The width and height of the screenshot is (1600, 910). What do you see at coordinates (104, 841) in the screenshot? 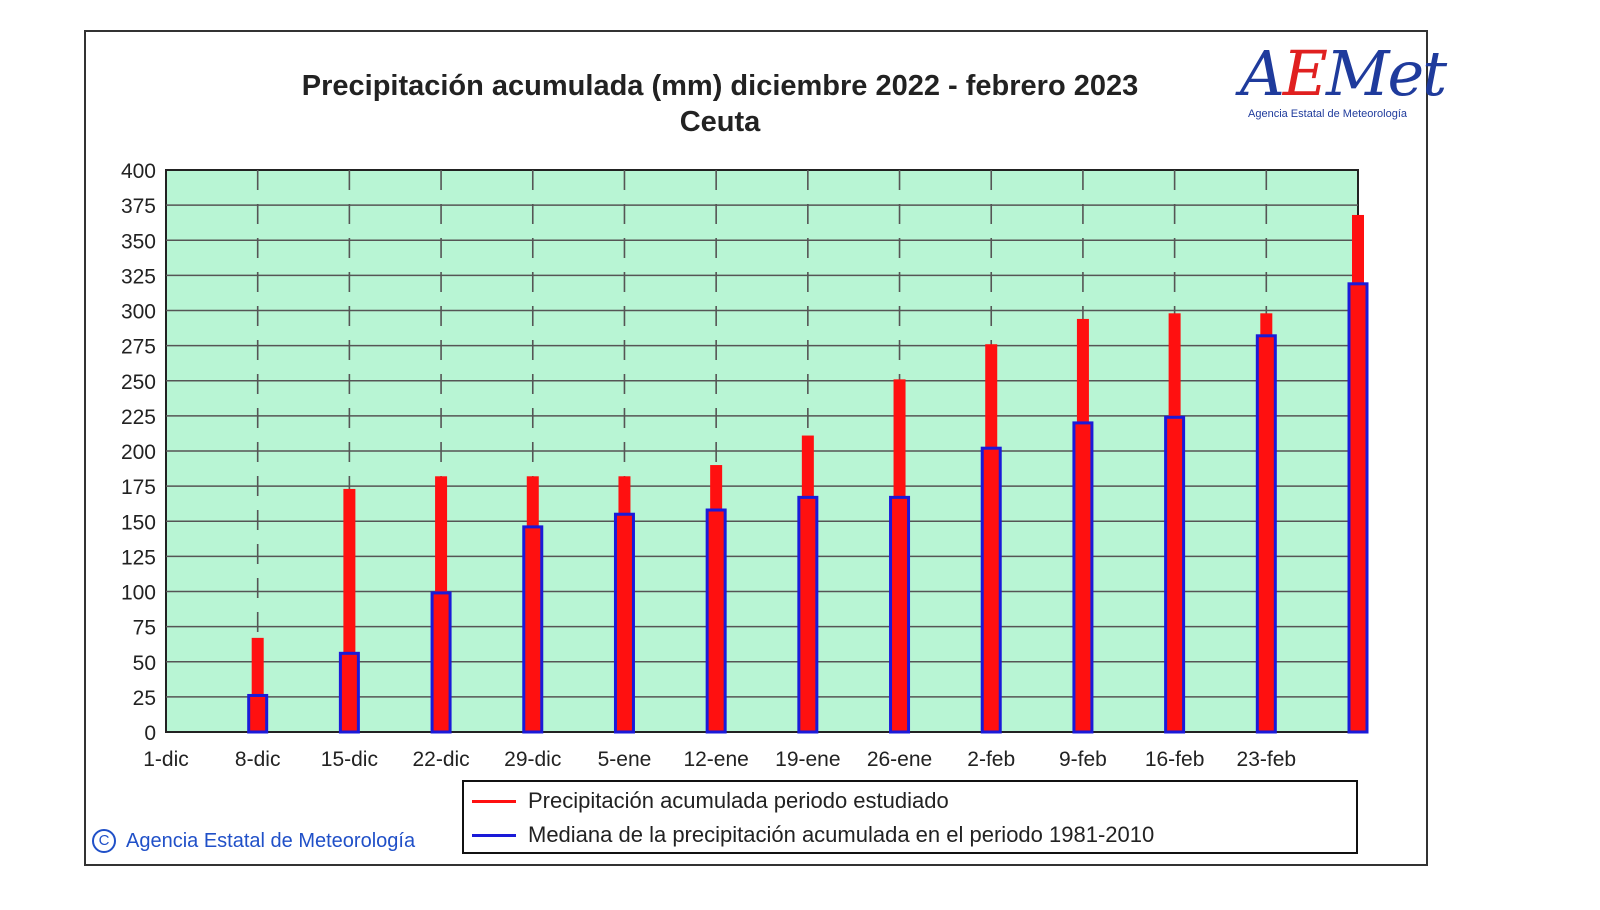
I see `copyright-icon: C` at bounding box center [104, 841].